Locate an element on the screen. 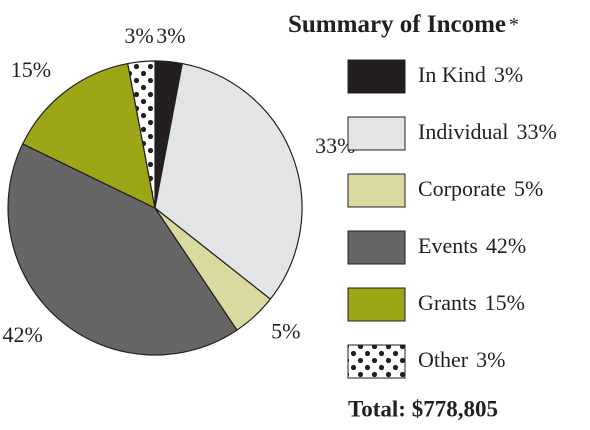 The height and width of the screenshot is (430, 590). slice-label: 15% is located at coordinates (31, 69).